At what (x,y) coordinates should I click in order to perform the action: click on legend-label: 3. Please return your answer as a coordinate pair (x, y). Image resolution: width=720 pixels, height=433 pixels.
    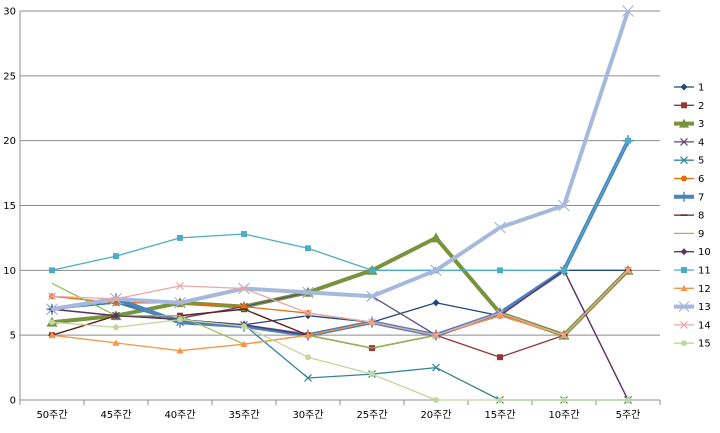
    Looking at the image, I should click on (701, 124).